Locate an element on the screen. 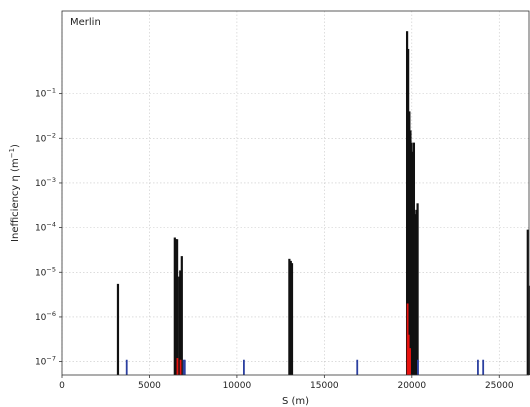  y-tick-label: 10⁻¹ is located at coordinates (45, 93).